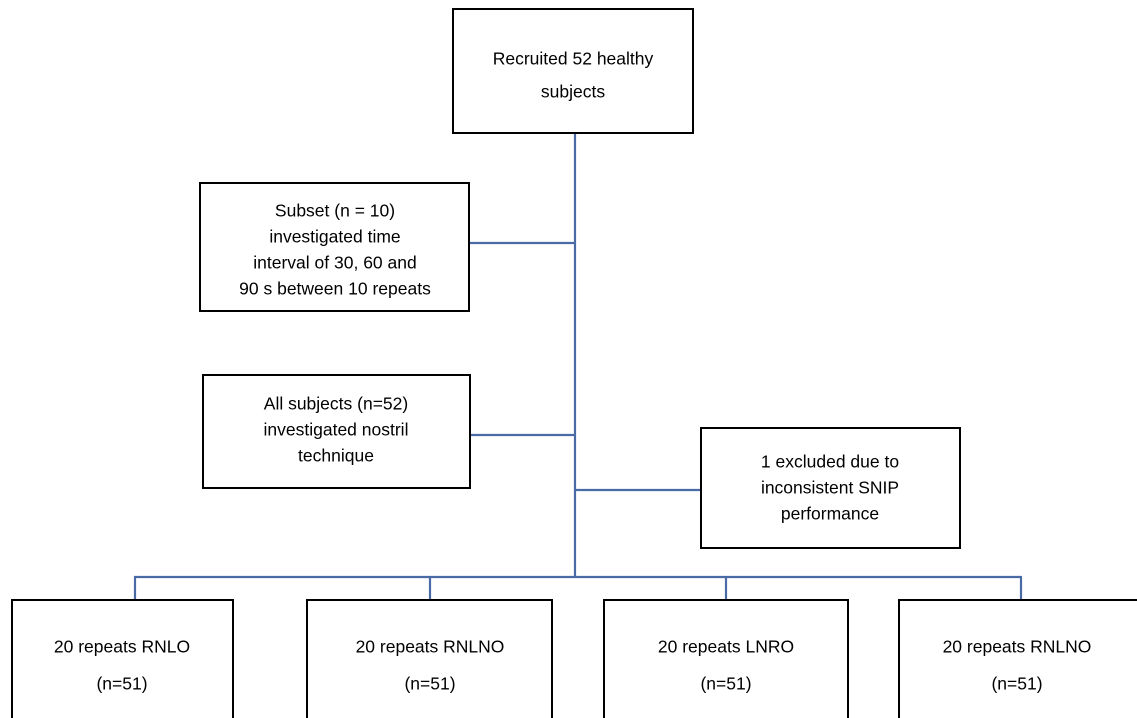 This screenshot has width=1137, height=718. Describe the element at coordinates (335, 289) in the screenshot. I see `node-text: 90 s between 10 repeats` at that location.